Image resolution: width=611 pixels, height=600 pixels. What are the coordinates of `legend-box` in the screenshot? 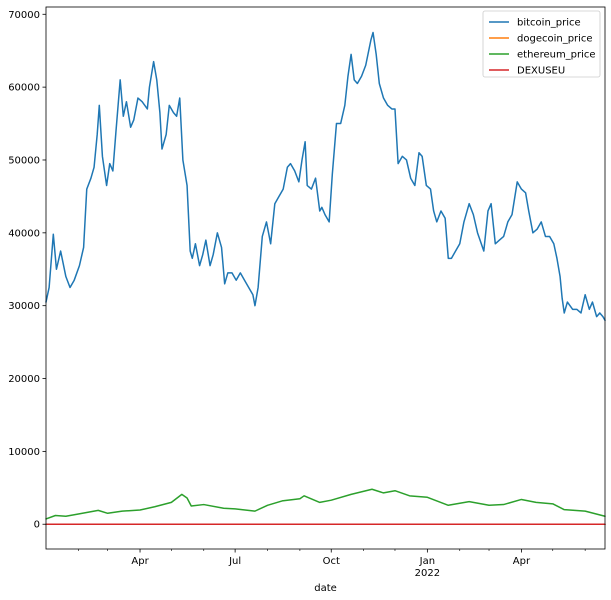 It's located at (541, 44).